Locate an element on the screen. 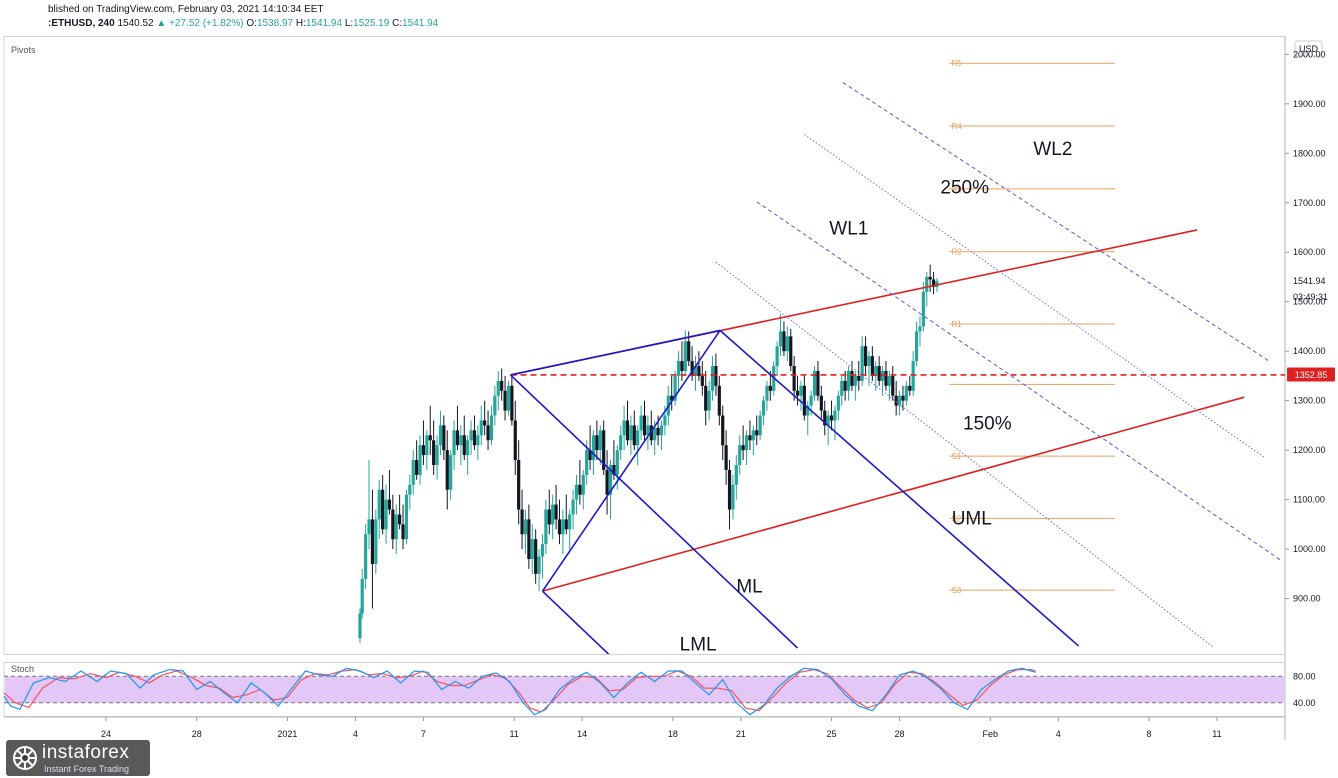 Image resolution: width=1338 pixels, height=778 pixels. time-tick-label: 11 is located at coordinates (1216, 734).